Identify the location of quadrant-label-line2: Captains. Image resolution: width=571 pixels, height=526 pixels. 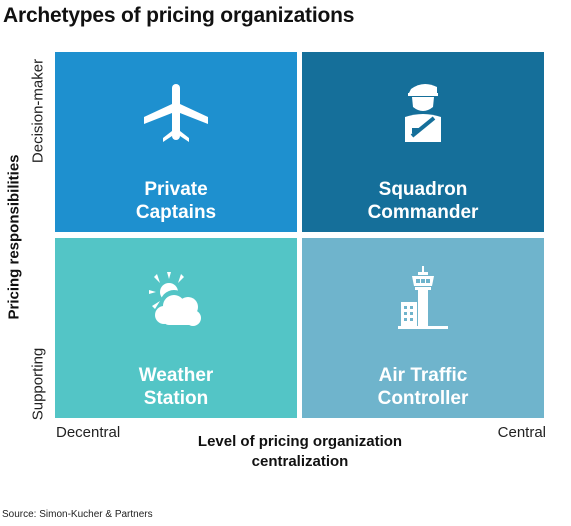
(176, 212).